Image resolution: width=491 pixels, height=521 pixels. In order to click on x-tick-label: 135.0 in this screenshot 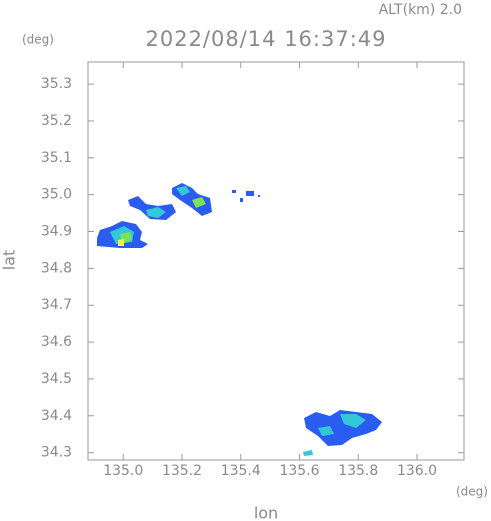, I will do `click(123, 471)`.